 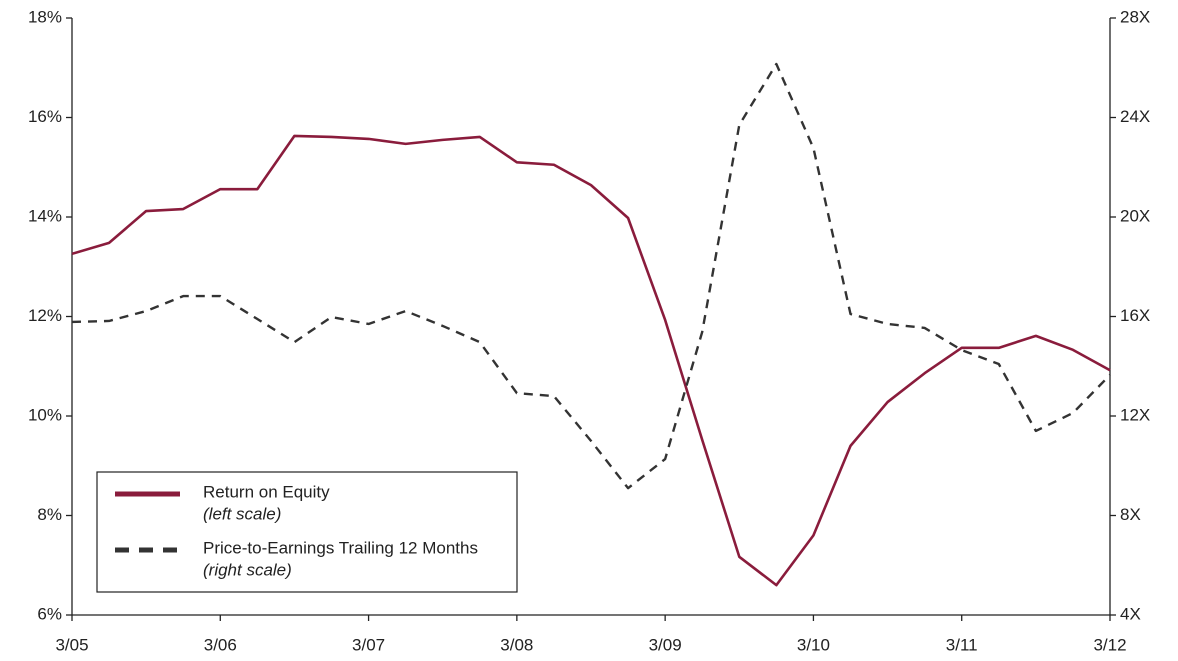 I want to click on y-tick-label: 8%, so click(x=49, y=514).